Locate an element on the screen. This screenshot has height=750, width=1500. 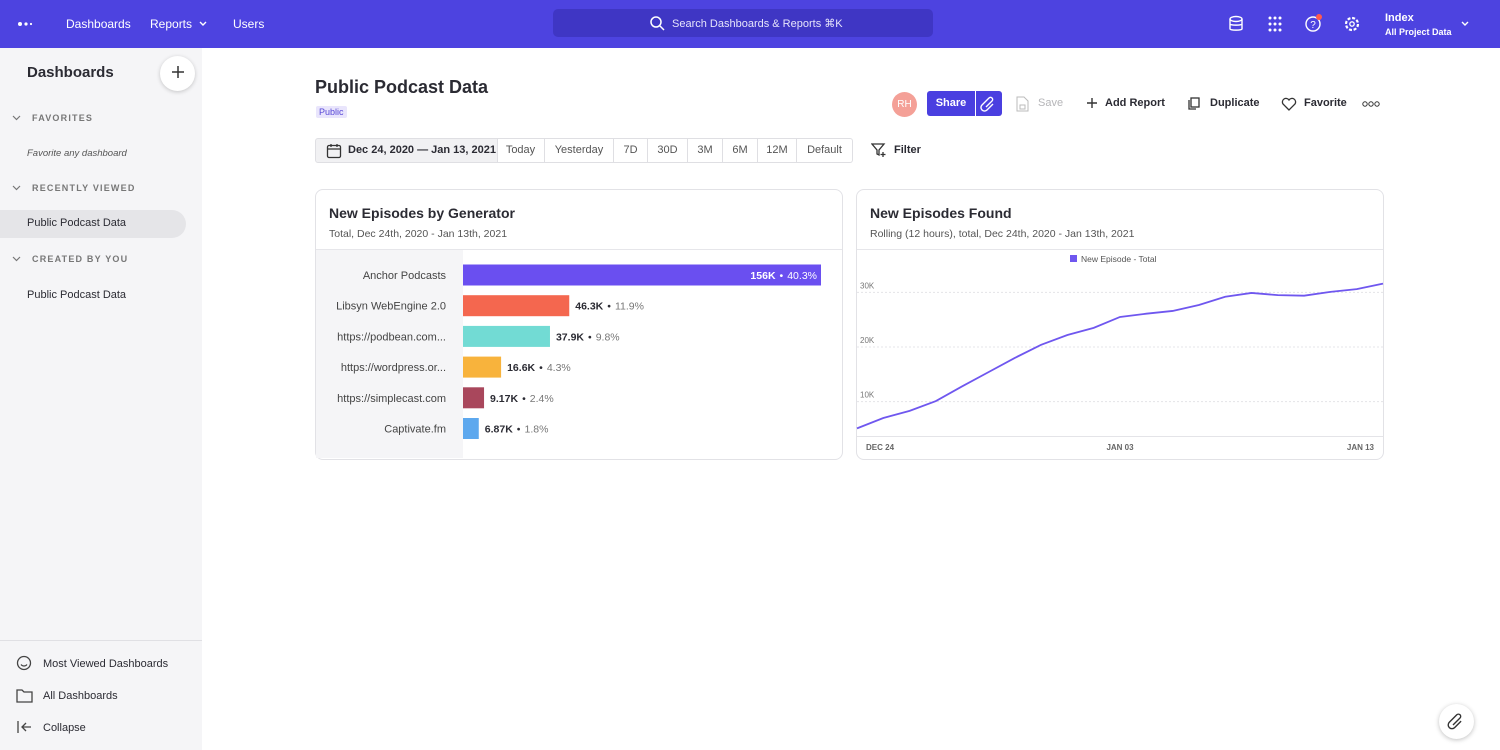
x-tick-label: JAN 03 is located at coordinates (1120, 447).